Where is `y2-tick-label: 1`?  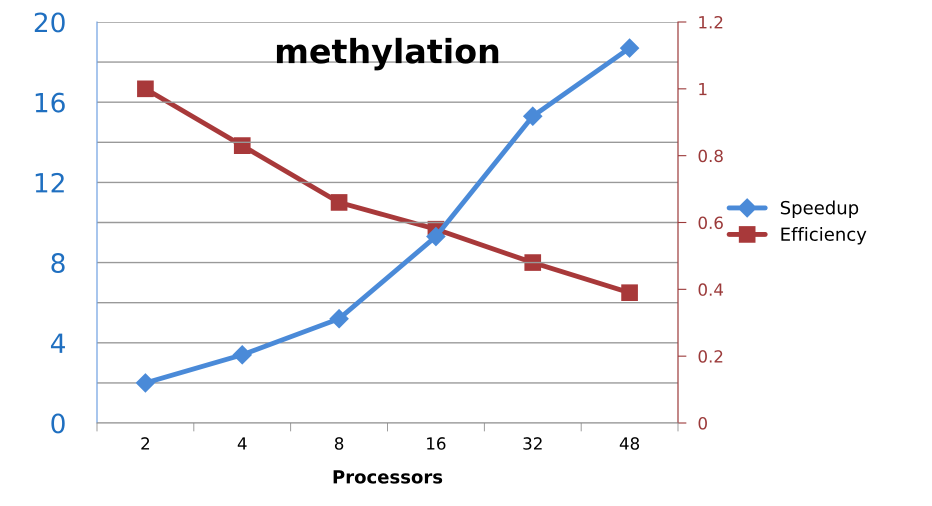 y2-tick-label: 1 is located at coordinates (703, 89).